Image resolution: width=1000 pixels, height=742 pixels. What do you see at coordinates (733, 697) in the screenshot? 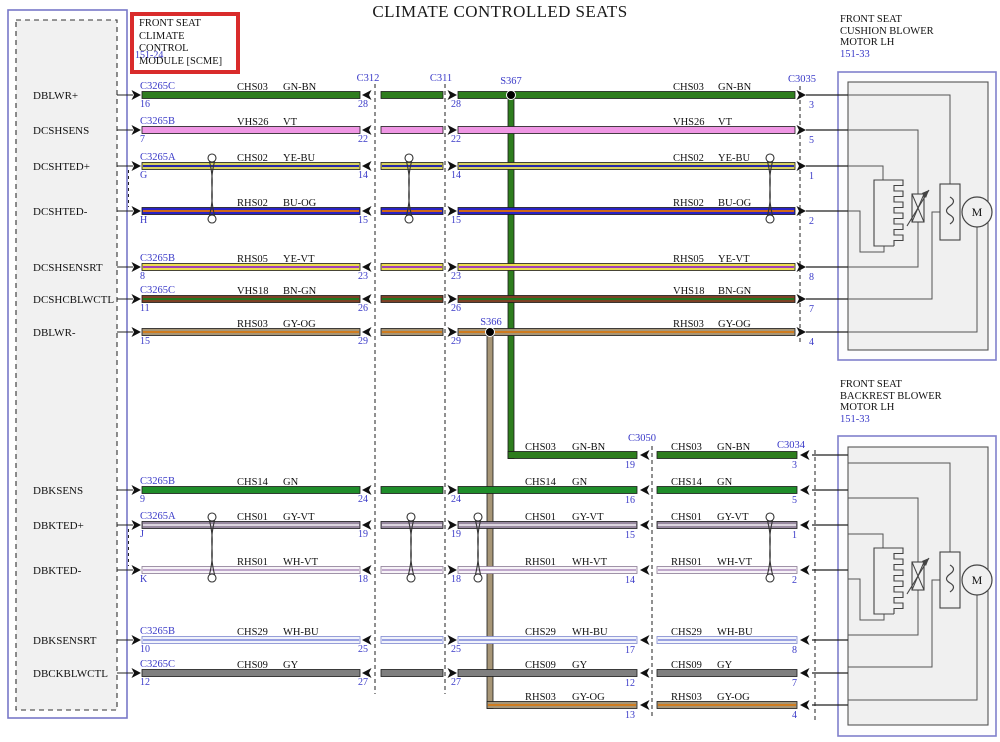
I see `wire-color-code: GY-OG` at bounding box center [733, 697].